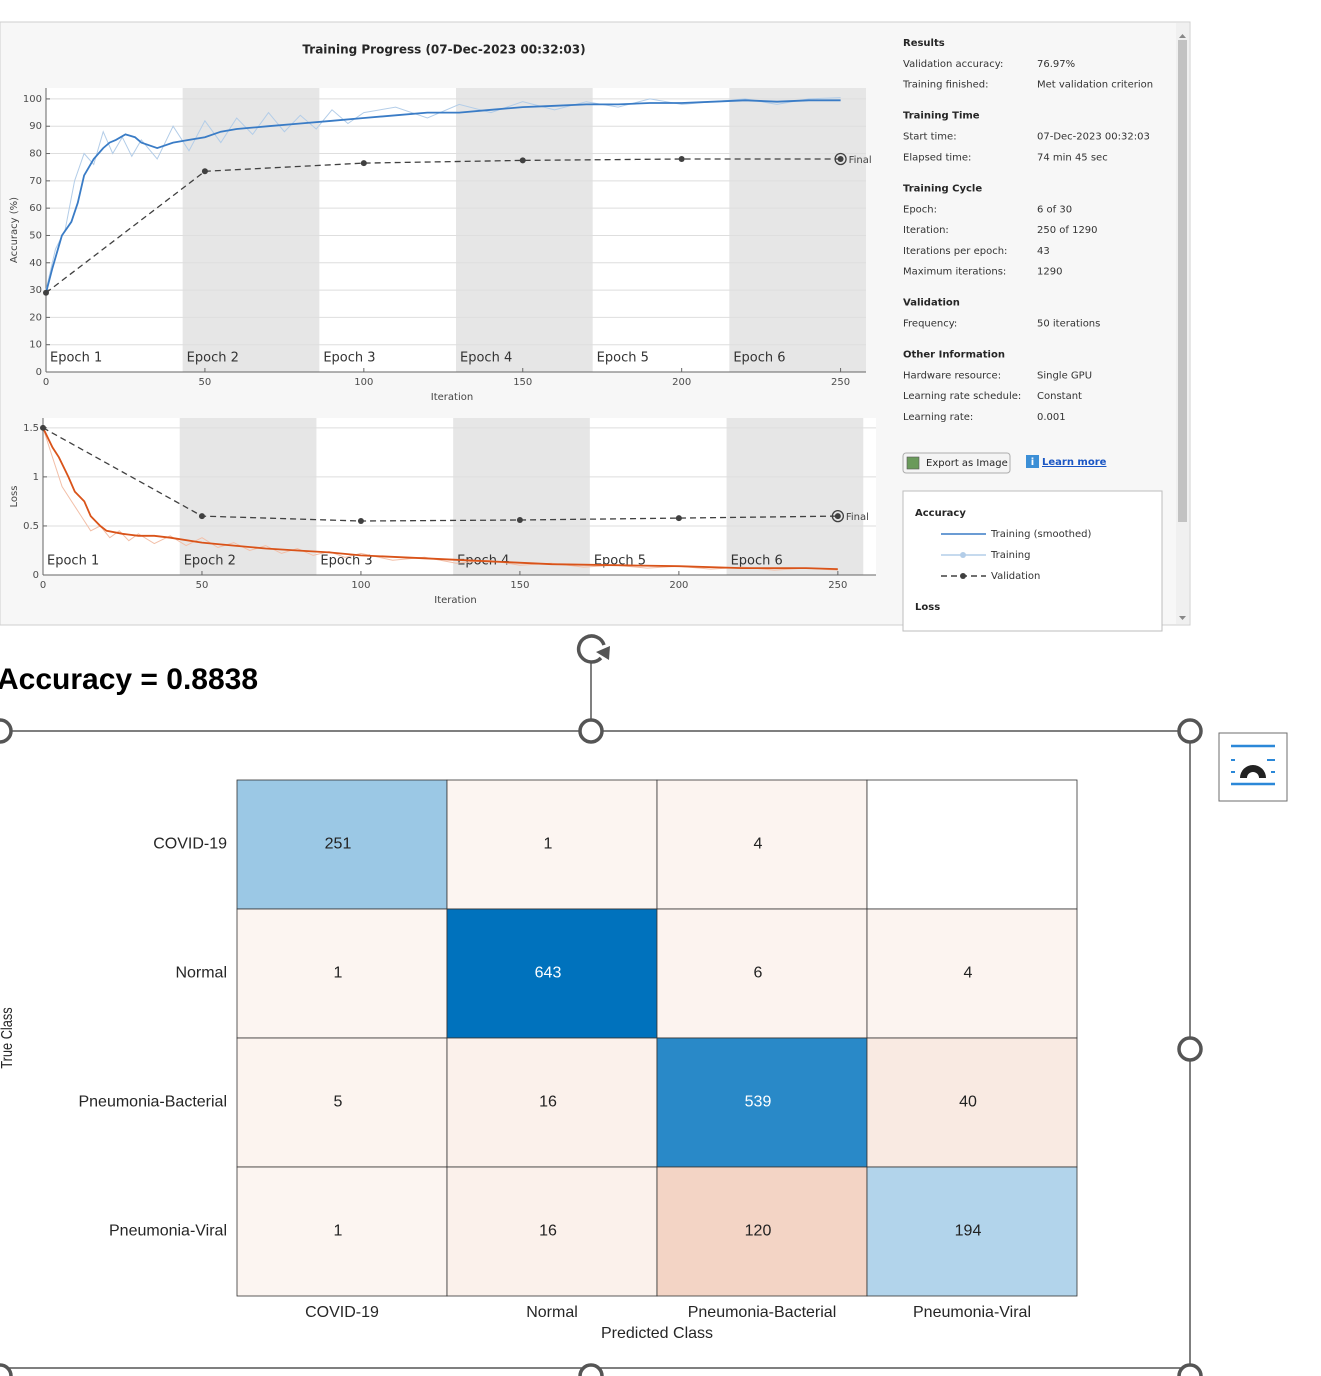  I want to click on layout-icon-arch, so click(1253, 771).